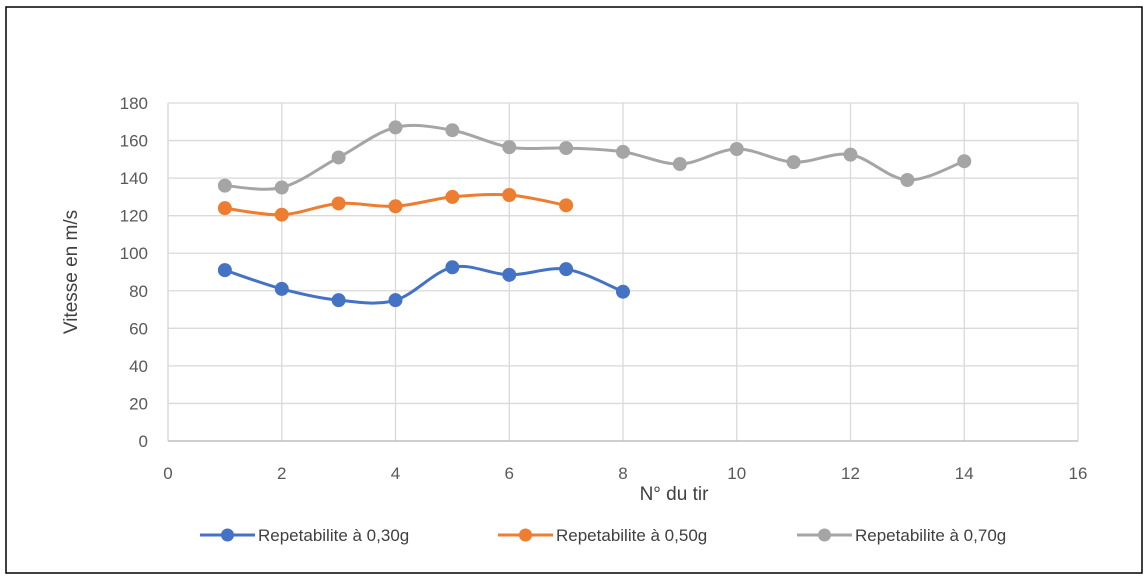  I want to click on legend-label: Repetabilite à 0,50g, so click(631, 535).